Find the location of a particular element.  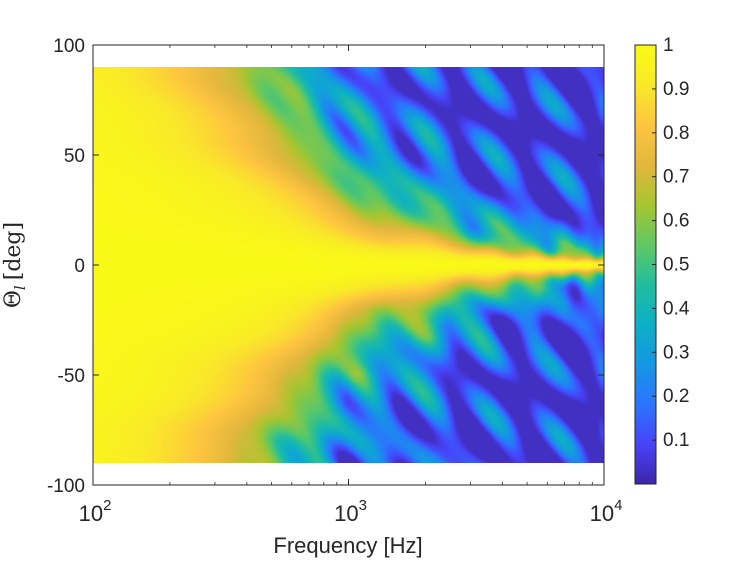

colorbar-tick-label: 1 is located at coordinates (668, 45).